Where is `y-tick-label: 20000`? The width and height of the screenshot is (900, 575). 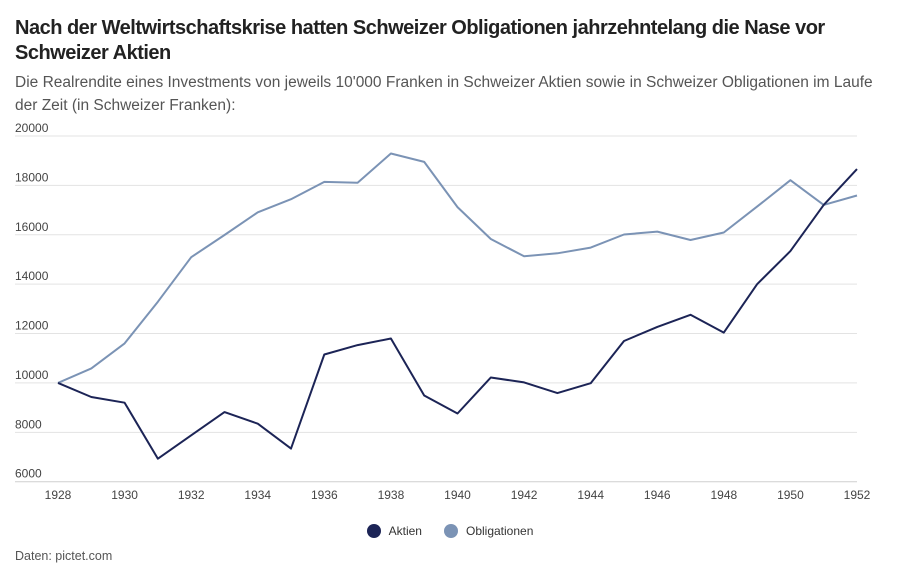
y-tick-label: 20000 is located at coordinates (32, 128).